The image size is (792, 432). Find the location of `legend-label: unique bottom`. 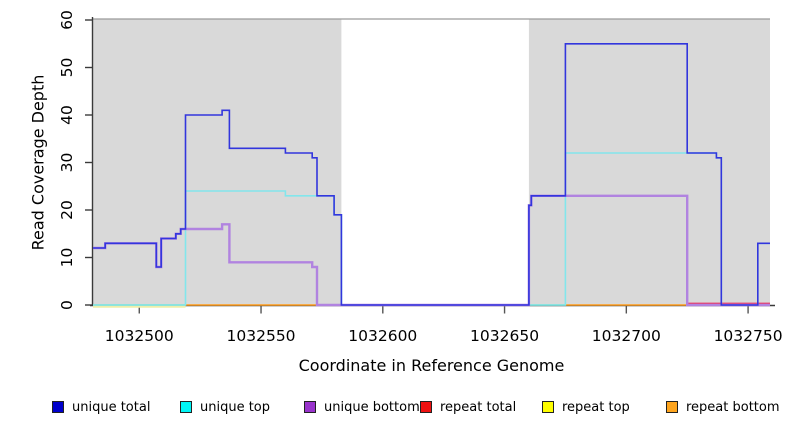

legend-label: unique bottom is located at coordinates (372, 407).